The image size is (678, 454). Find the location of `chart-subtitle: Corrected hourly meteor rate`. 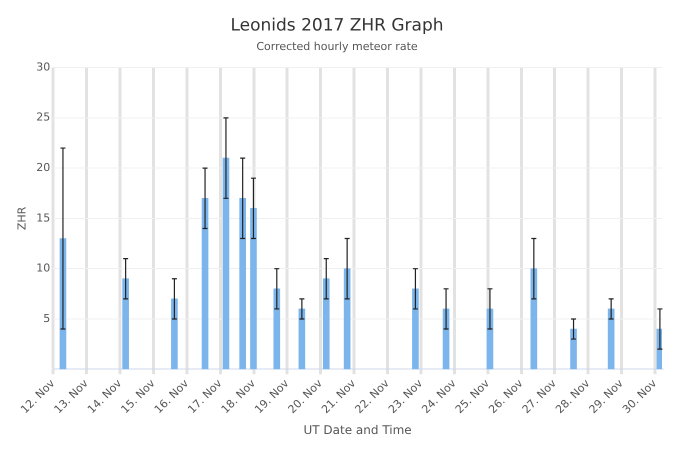

chart-subtitle: Corrected hourly meteor rate is located at coordinates (337, 46).